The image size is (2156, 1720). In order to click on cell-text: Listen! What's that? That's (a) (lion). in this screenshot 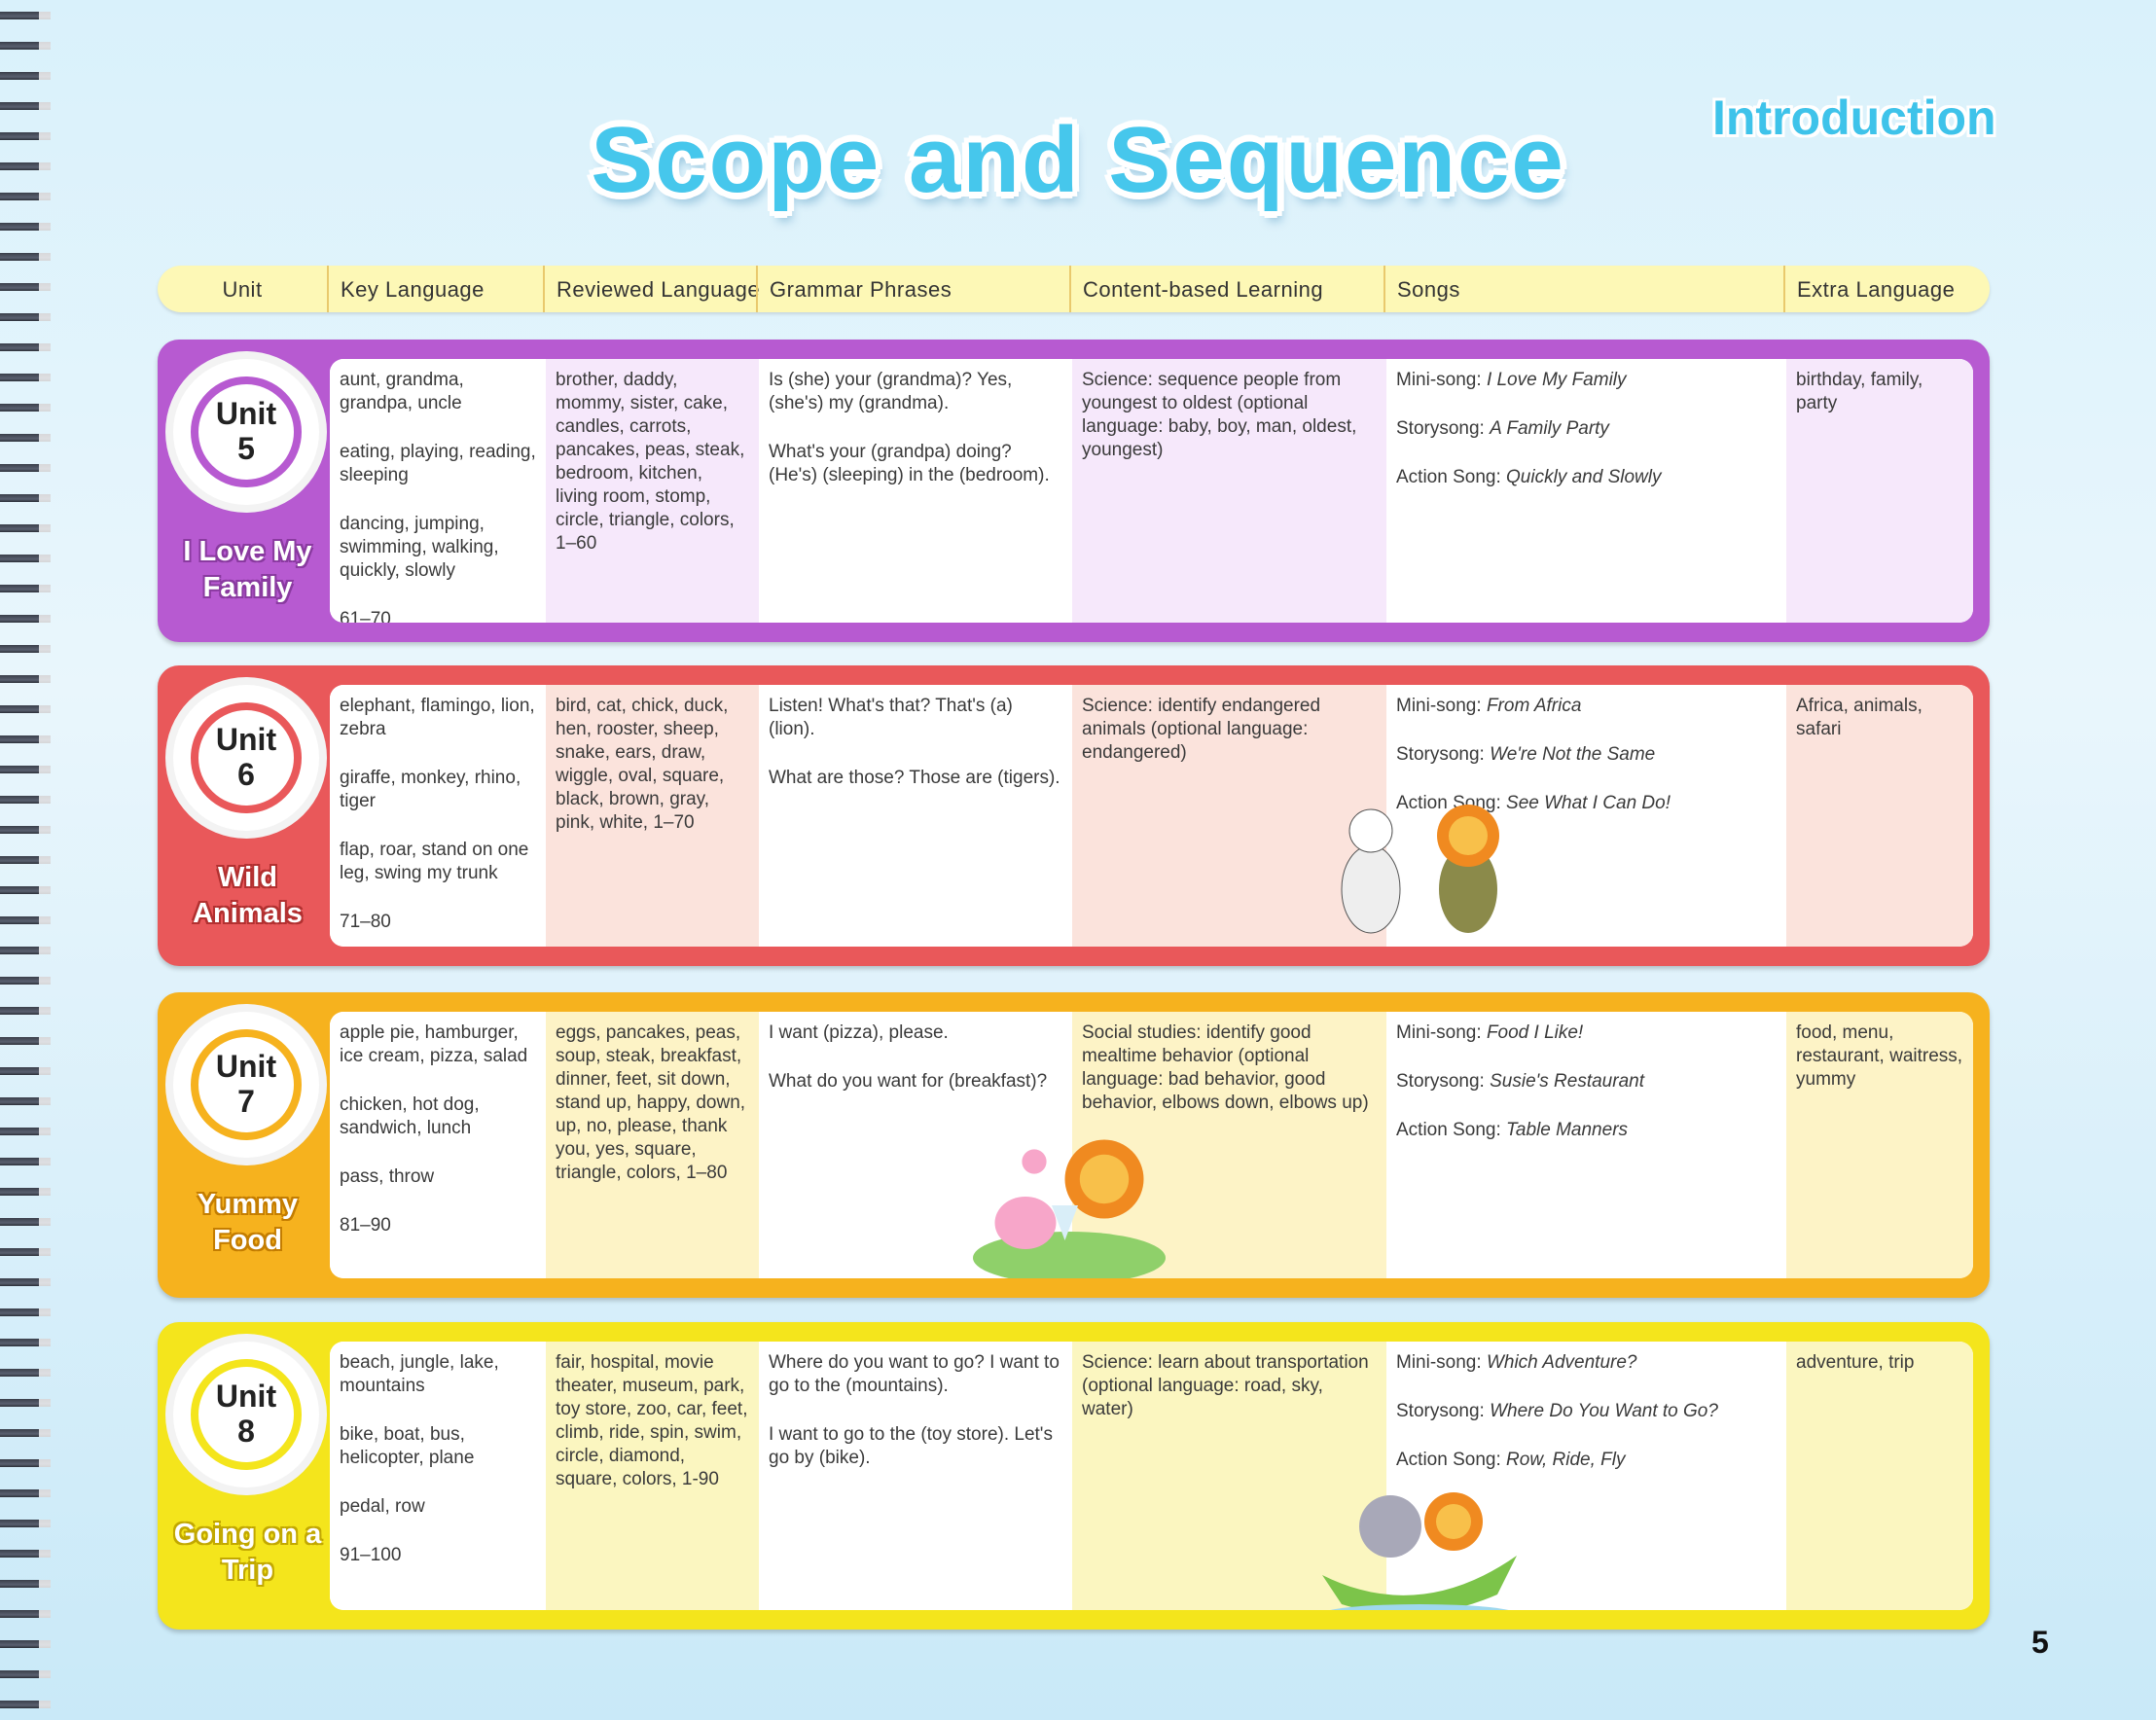, I will do `click(891, 717)`.